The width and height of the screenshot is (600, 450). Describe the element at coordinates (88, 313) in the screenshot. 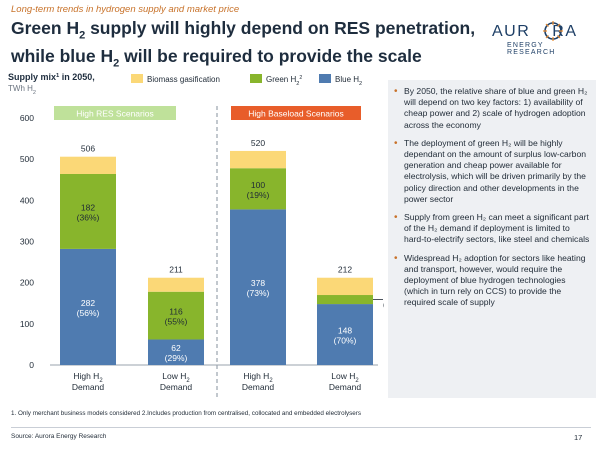

I see `data-label-pct: (56%)` at that location.